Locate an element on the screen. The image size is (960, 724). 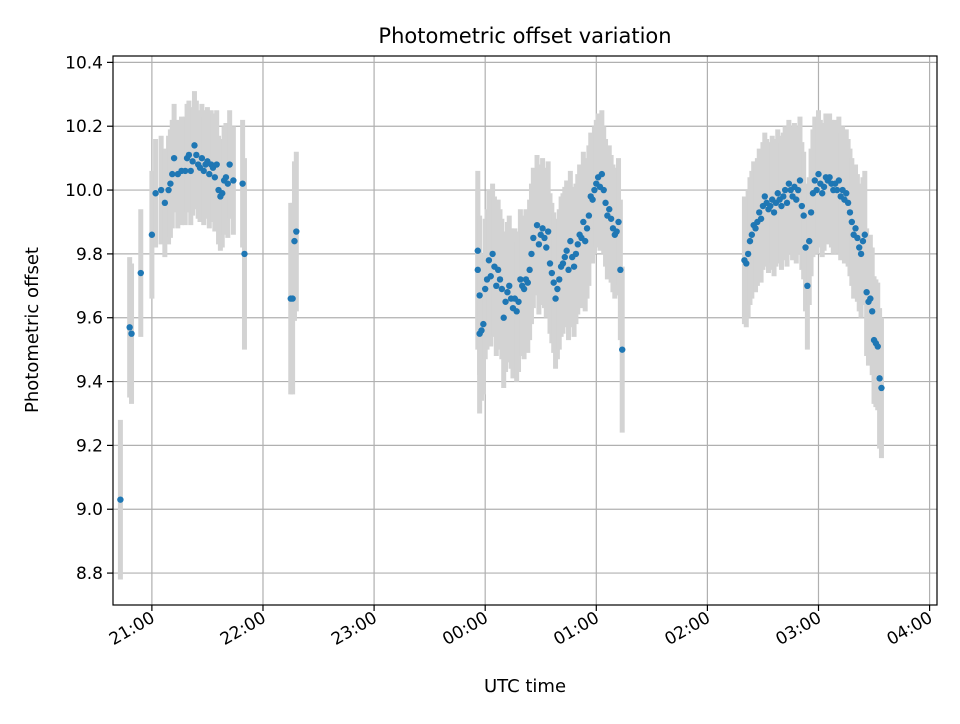
x-axis-label: UTC time is located at coordinates (525, 686).